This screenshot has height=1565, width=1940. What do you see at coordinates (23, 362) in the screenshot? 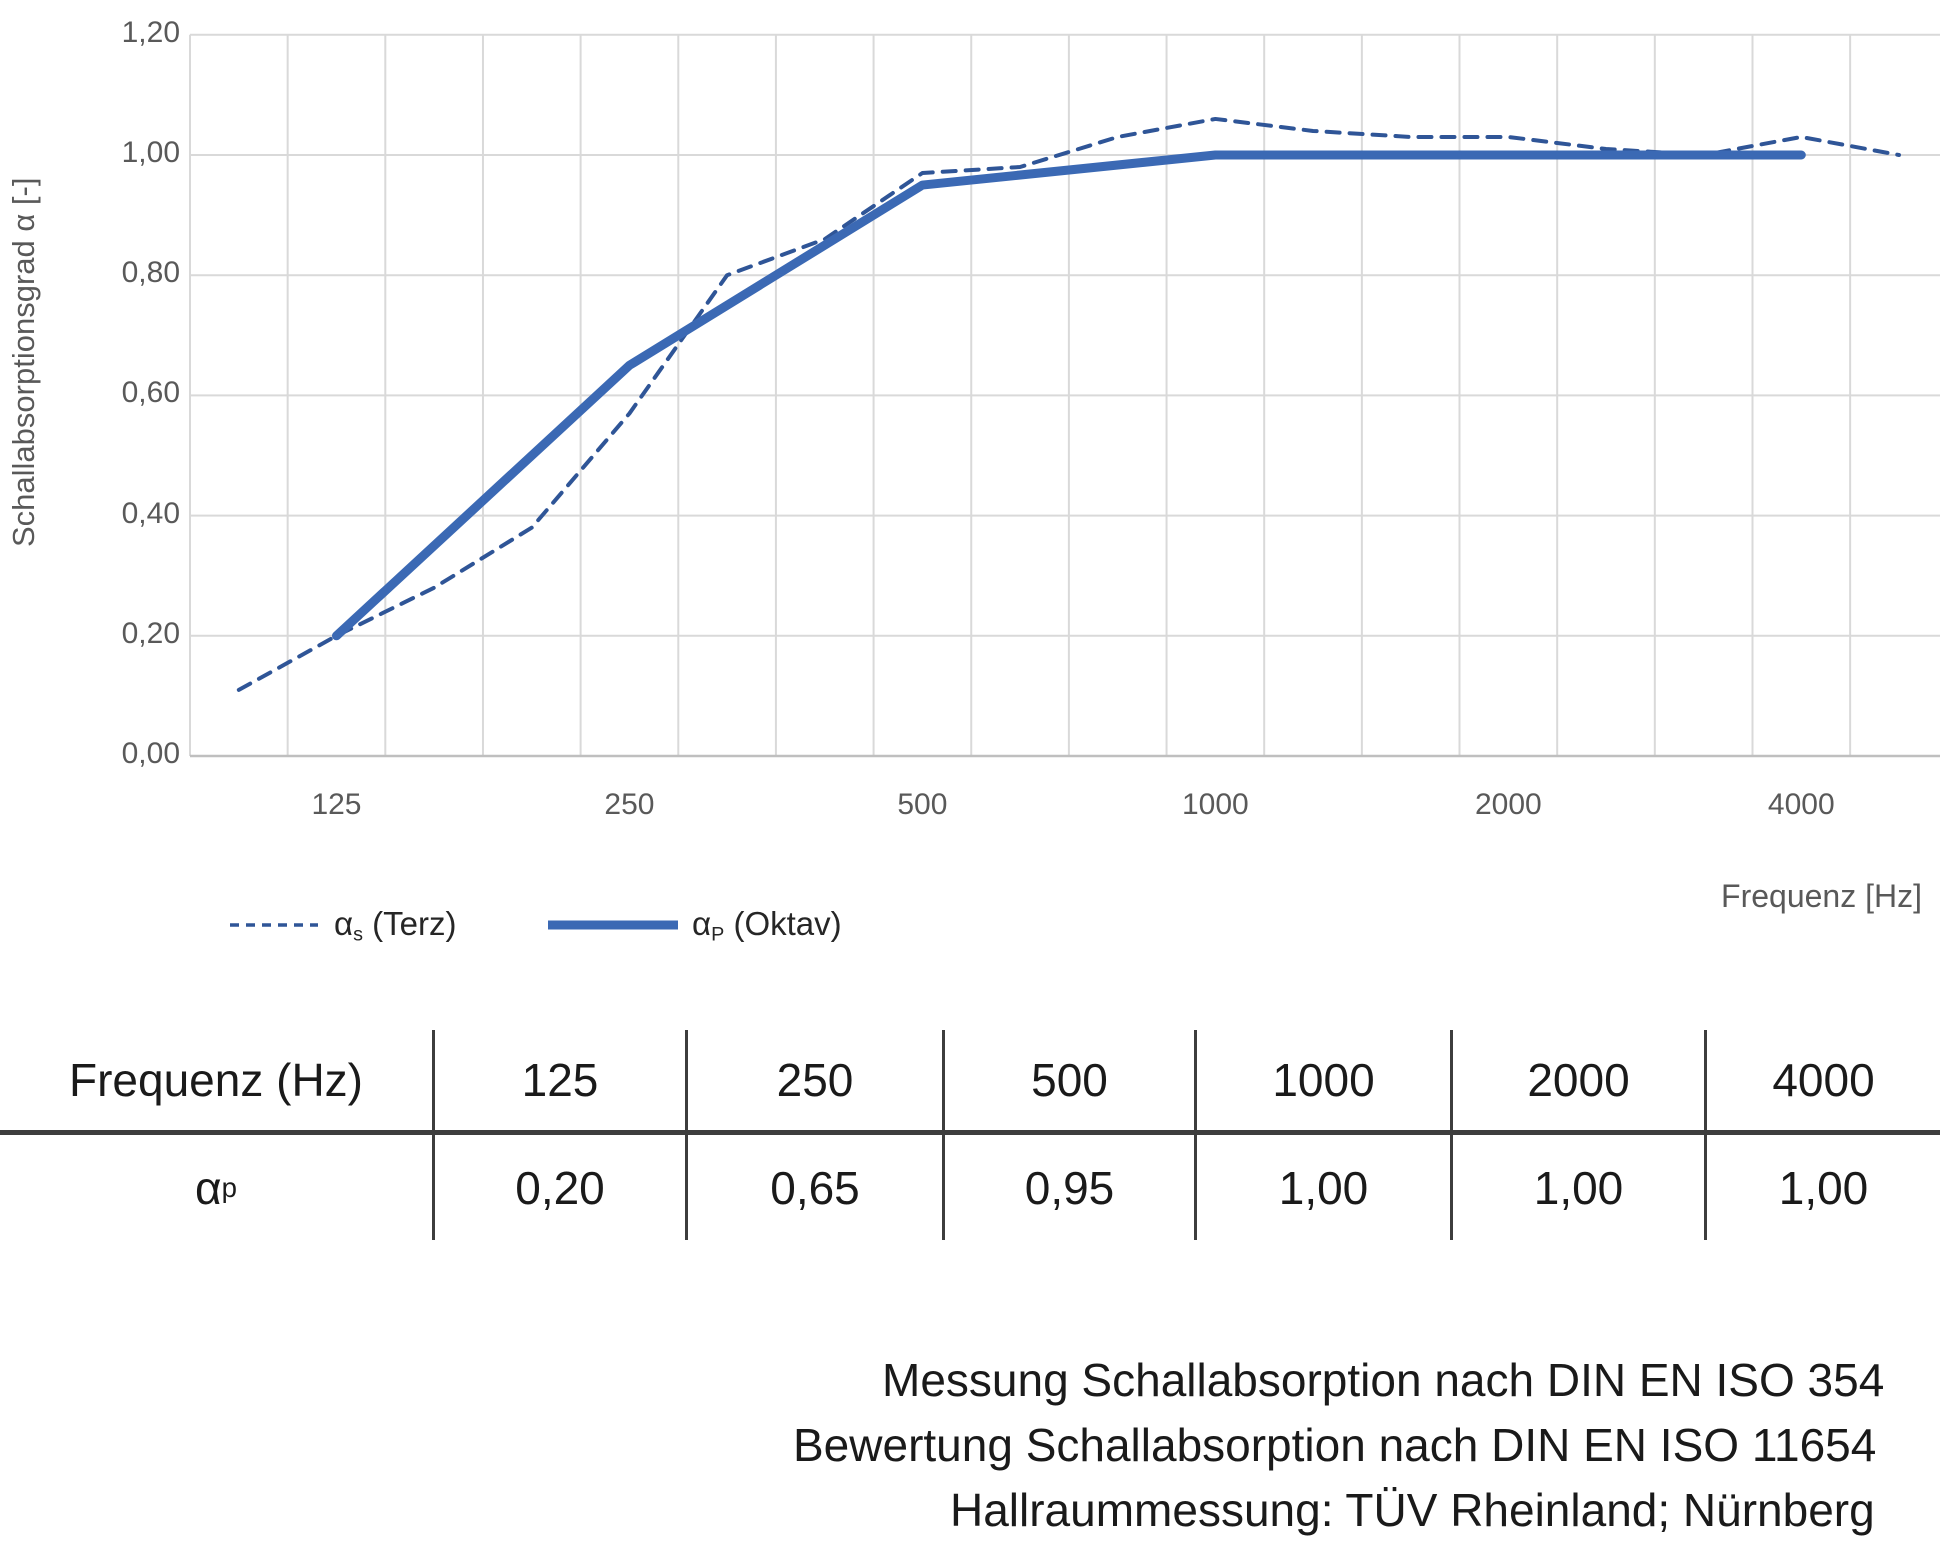
I see `y-axis-title: Schallabsorptionsgrad α [-]` at bounding box center [23, 362].